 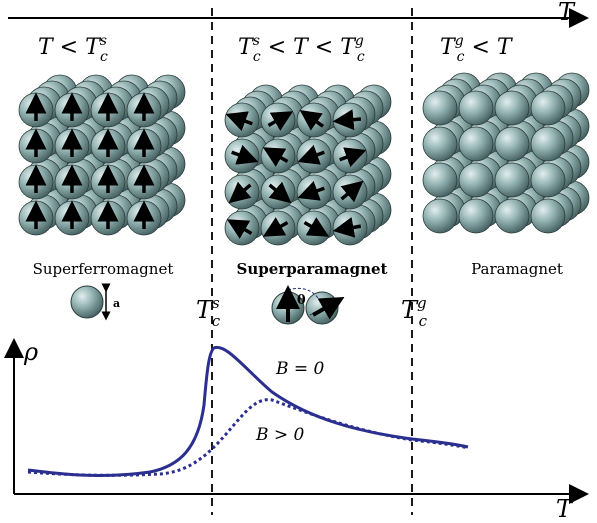 I want to click on size-symbol: a, so click(x=116, y=303).